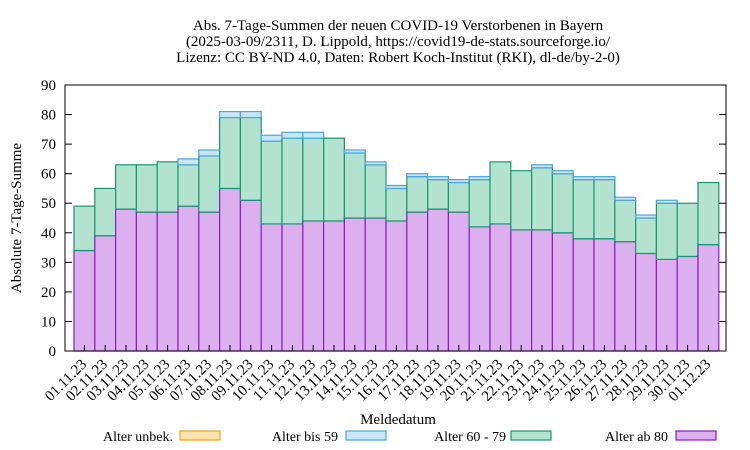 The image size is (750, 450). Describe the element at coordinates (48, 263) in the screenshot. I see `y-tick-label: 30` at that location.